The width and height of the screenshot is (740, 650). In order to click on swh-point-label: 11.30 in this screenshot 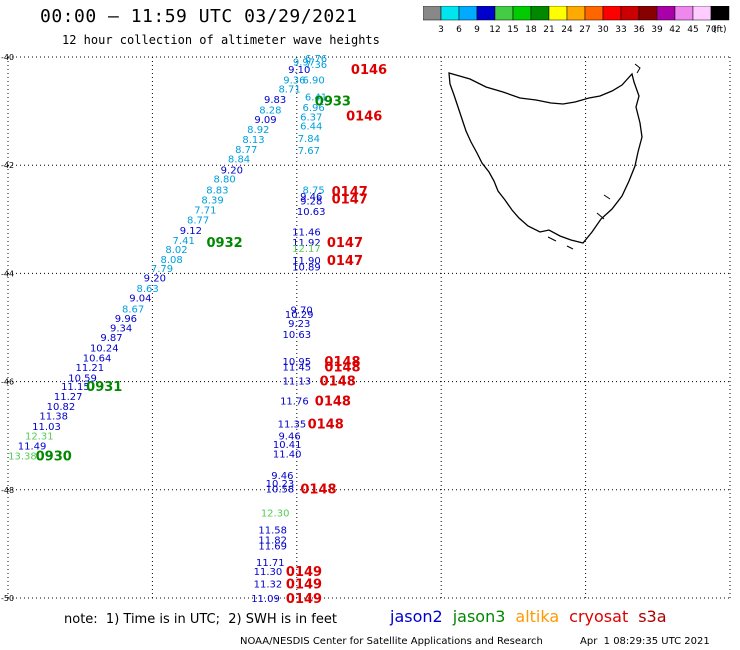, I will do `click(268, 572)`.